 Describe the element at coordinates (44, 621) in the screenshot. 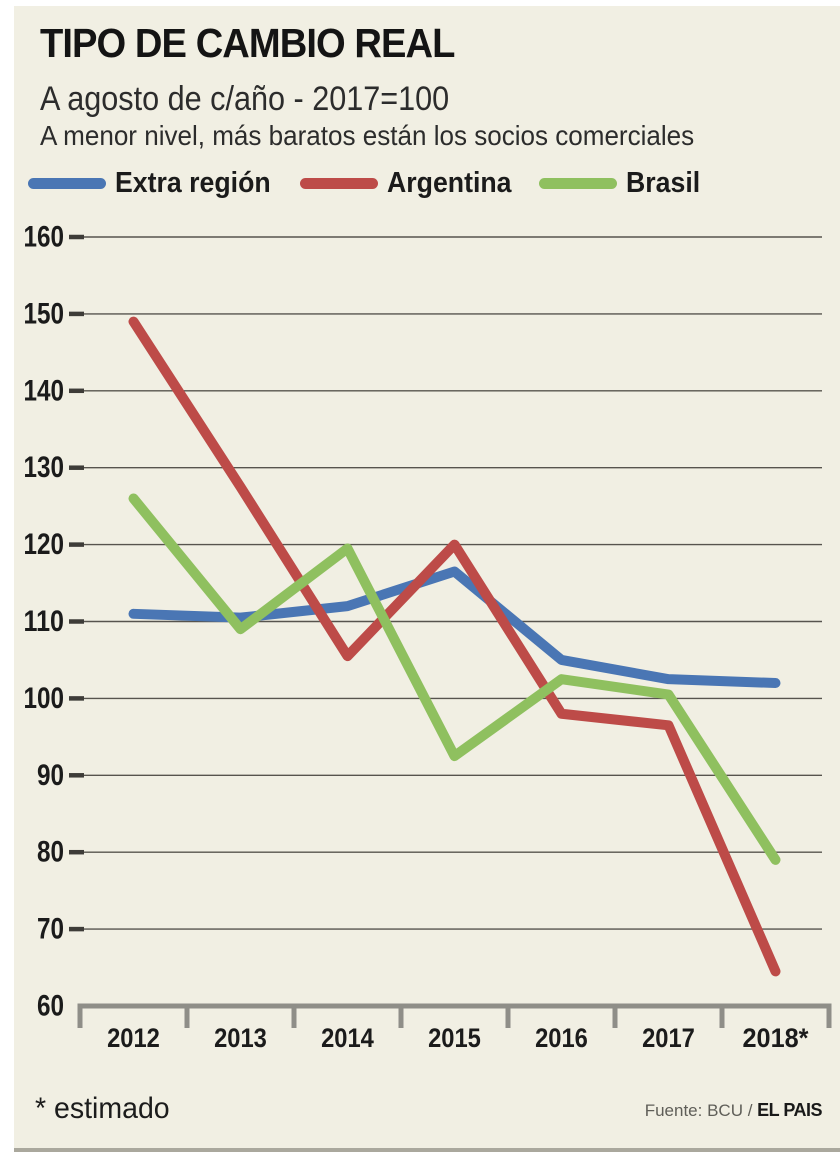

I see `y-axis-label-110: 110` at that location.